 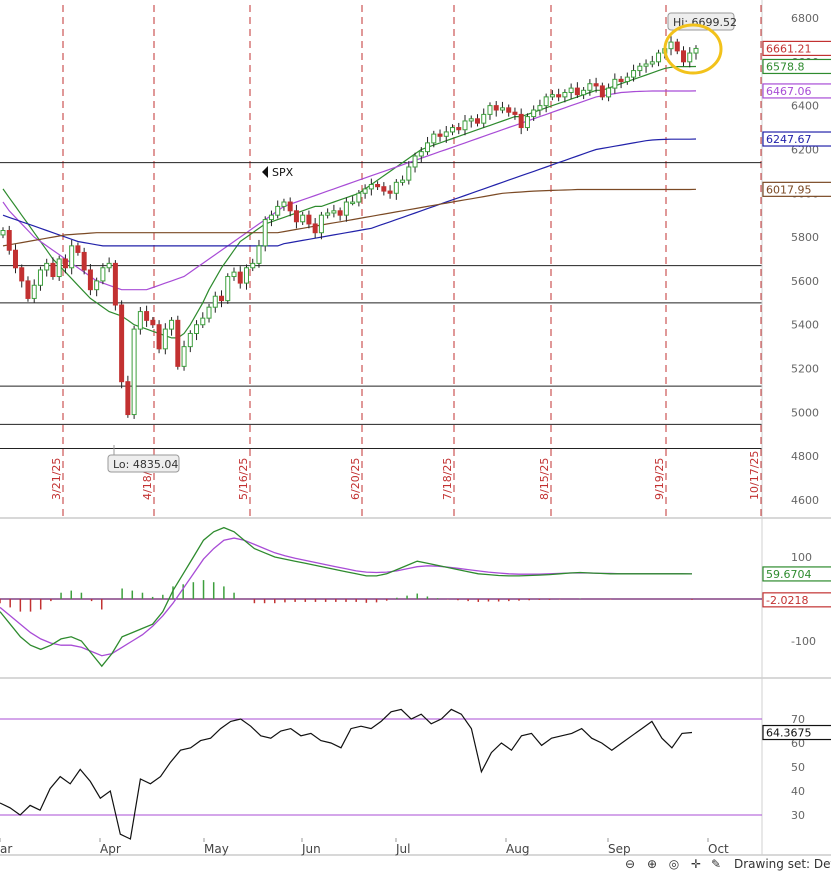 I want to click on date-line-label: 3/21/25, so click(x=56, y=479).